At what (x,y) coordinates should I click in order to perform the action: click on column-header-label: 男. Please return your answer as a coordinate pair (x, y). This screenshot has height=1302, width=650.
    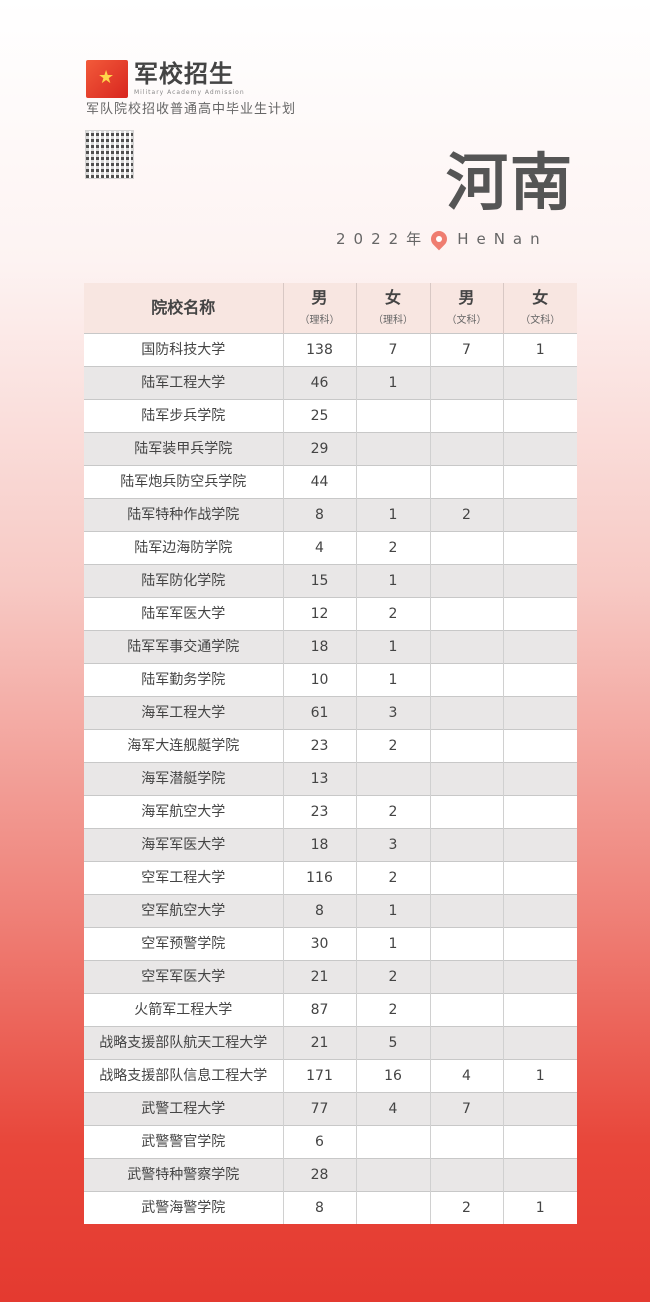
    Looking at the image, I should click on (466, 297).